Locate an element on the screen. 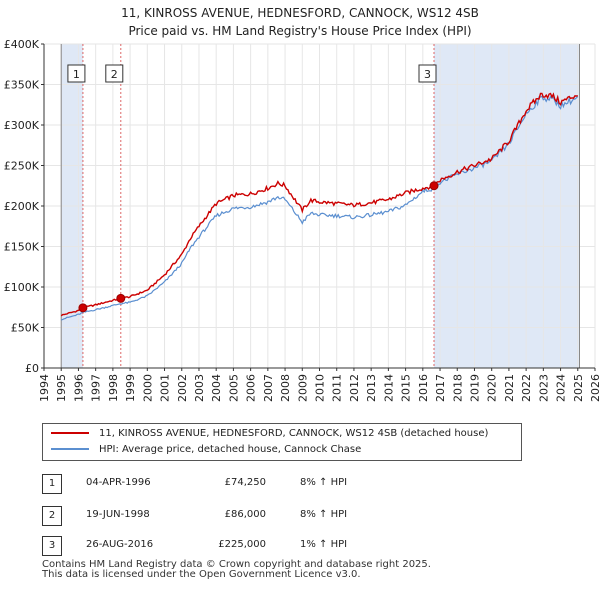 This screenshot has width=600, height=590. table-row: 1 04-APR-1996 £74,250 8% ↑ HPI is located at coordinates (242, 484).